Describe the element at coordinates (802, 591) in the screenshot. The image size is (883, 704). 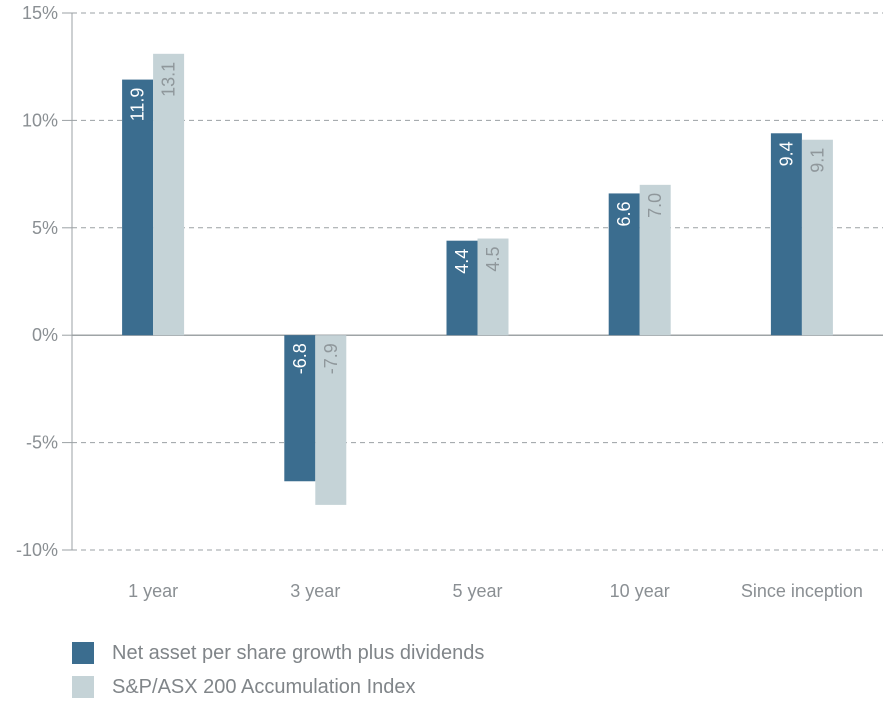
I see `x-category-label: Since inception` at that location.